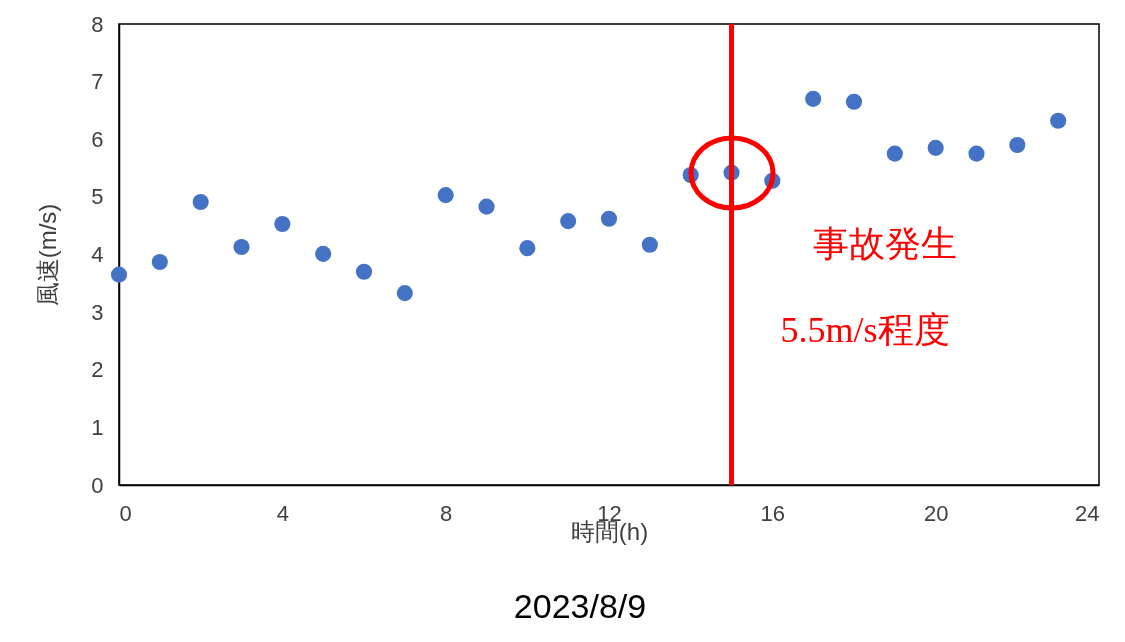 The height and width of the screenshot is (642, 1125). Describe the element at coordinates (97, 139) in the screenshot. I see `y-tick-label: 6` at that location.